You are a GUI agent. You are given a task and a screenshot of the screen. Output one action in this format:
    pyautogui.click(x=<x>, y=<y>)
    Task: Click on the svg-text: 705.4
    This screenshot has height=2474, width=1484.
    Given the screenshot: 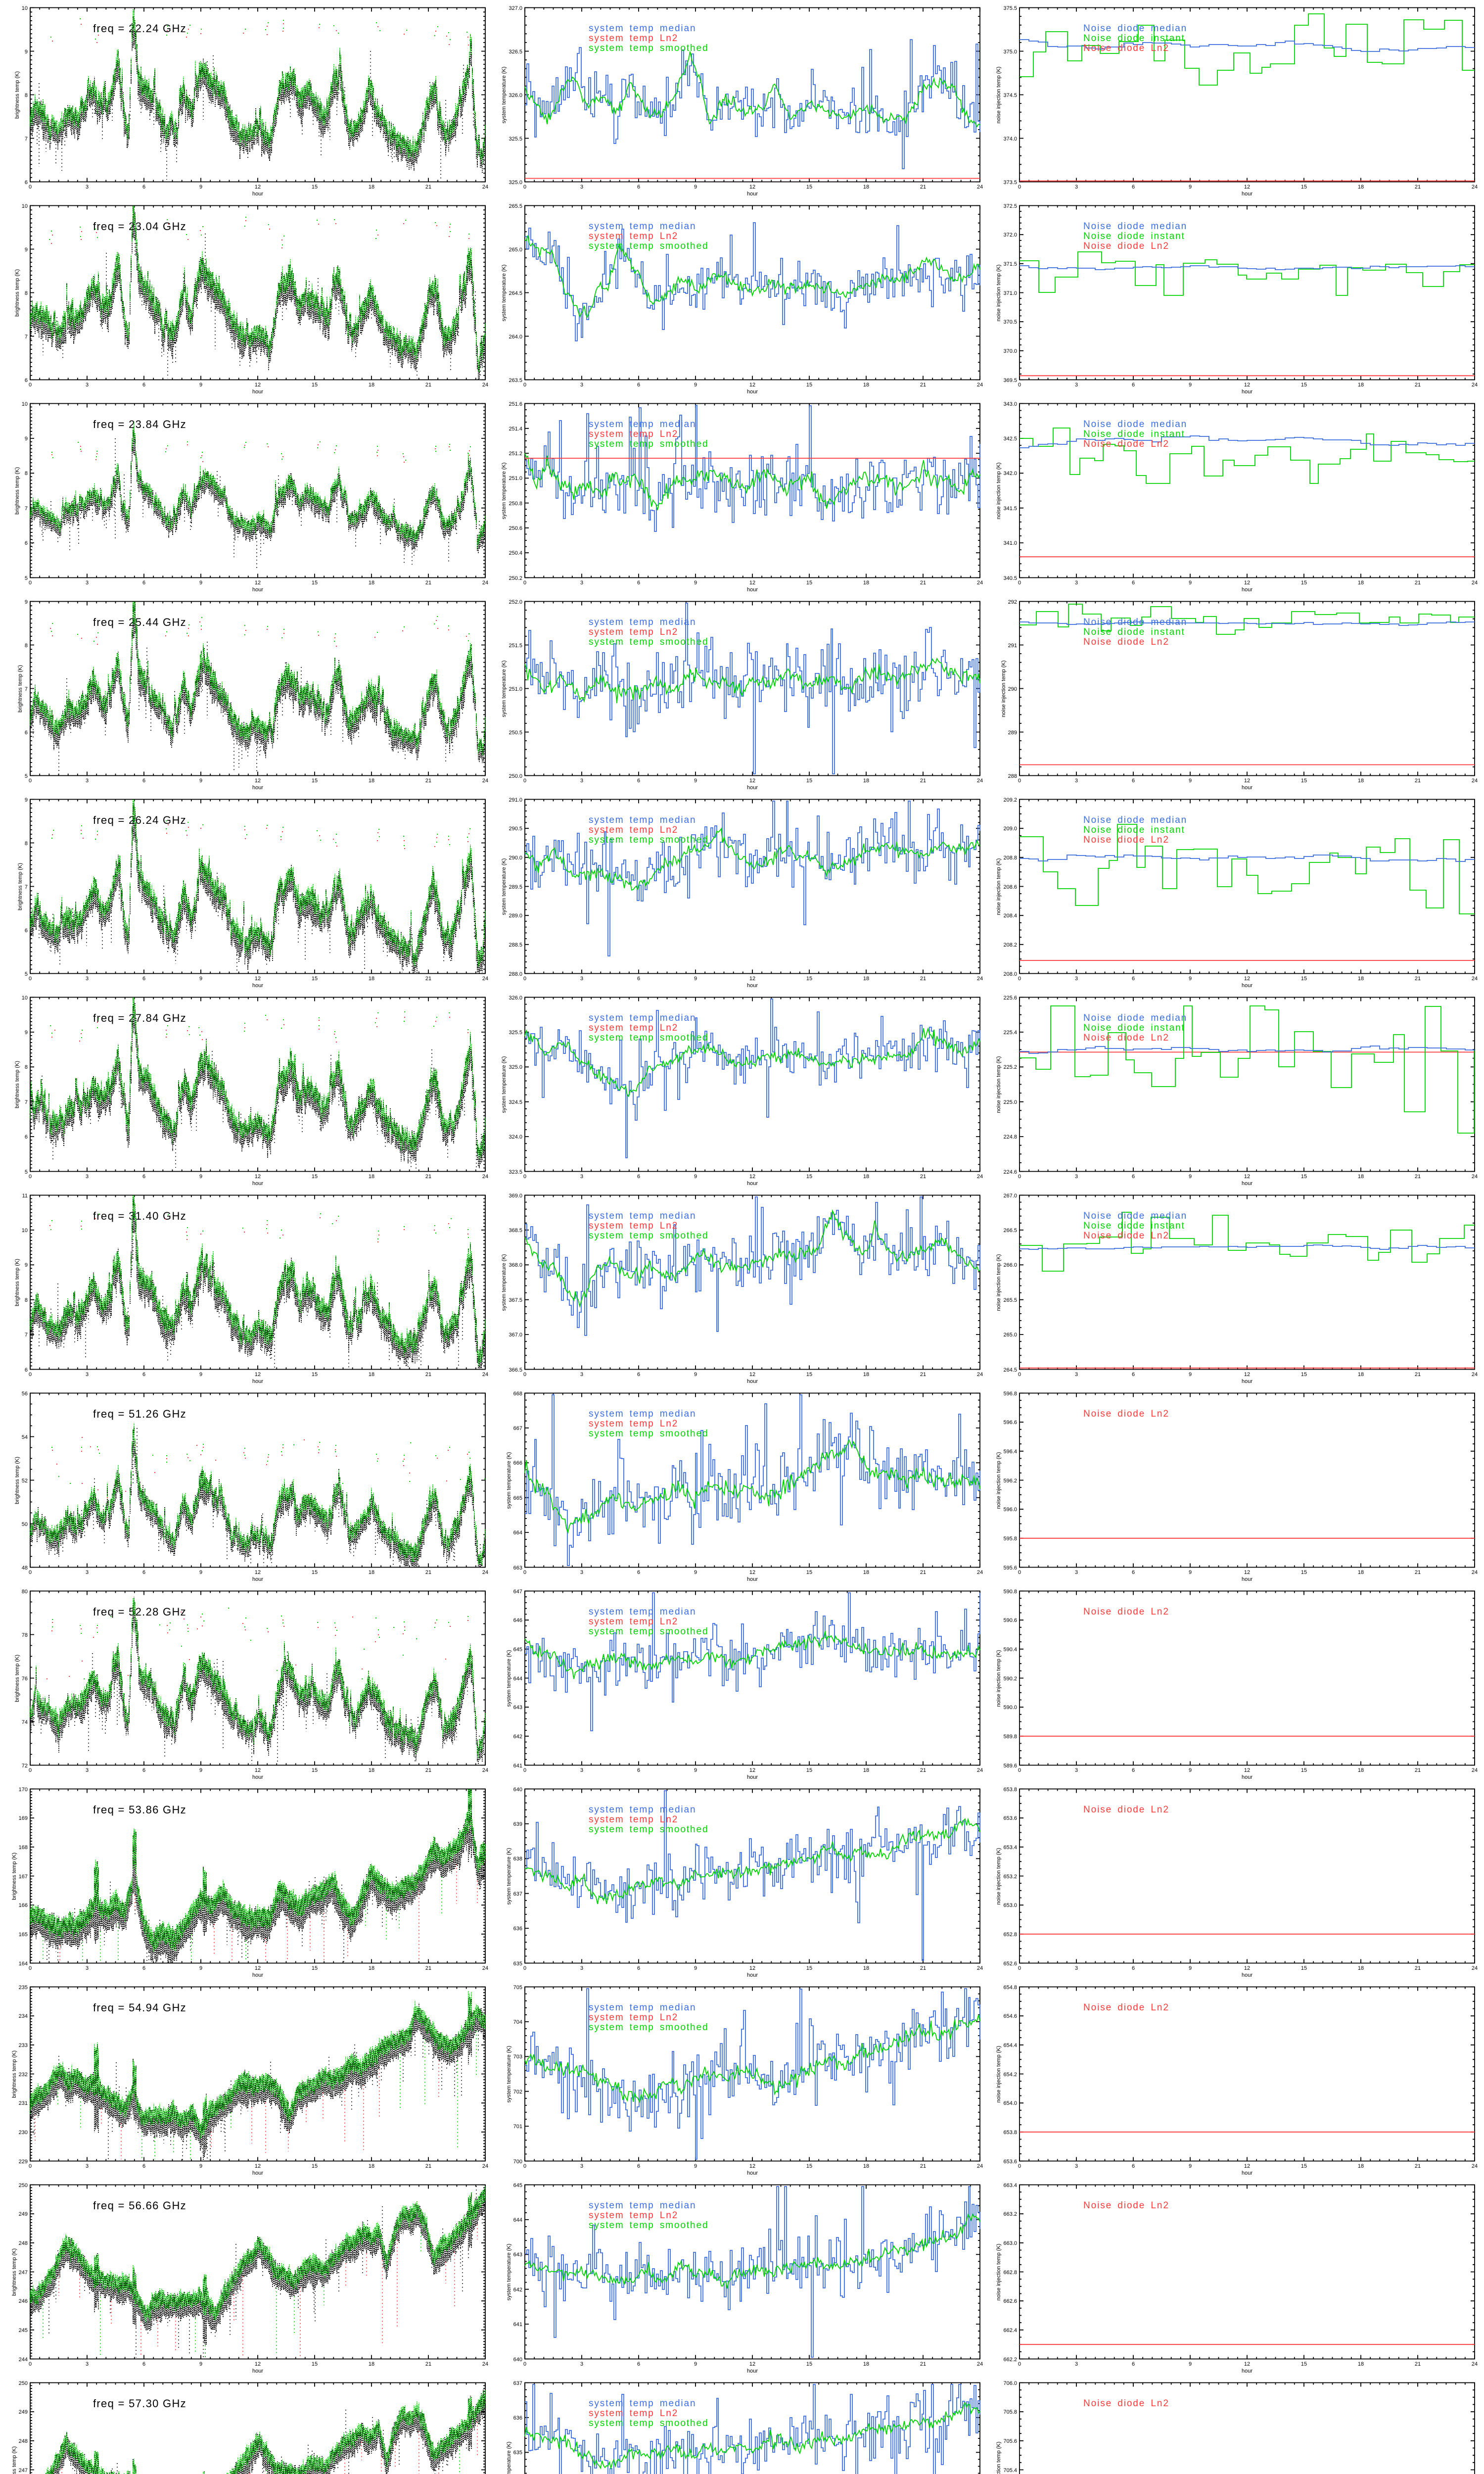 What is the action you would take?
    pyautogui.click(x=1010, y=2471)
    